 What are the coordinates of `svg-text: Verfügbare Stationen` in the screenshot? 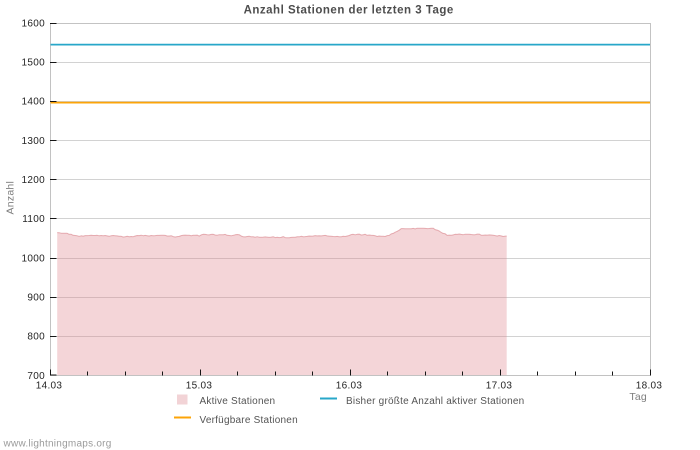 It's located at (249, 420).